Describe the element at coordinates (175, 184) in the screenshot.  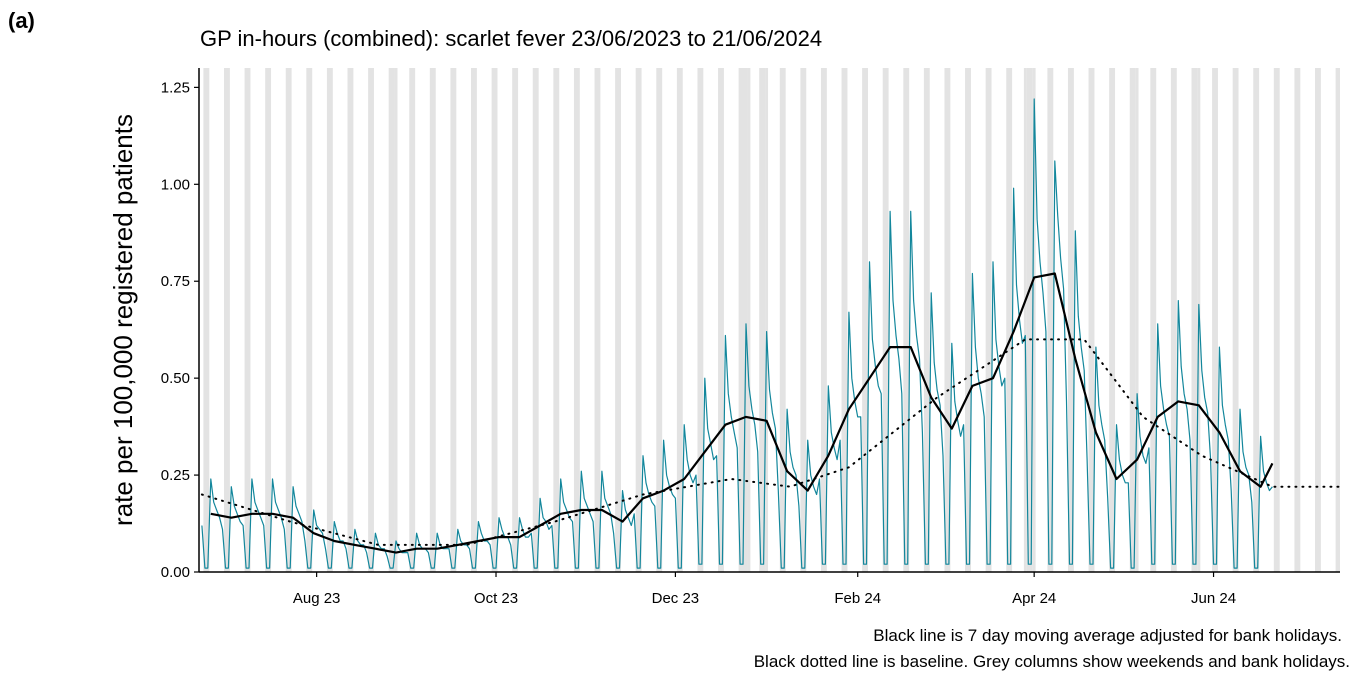
I see `y-tick-label: 1.00` at that location.